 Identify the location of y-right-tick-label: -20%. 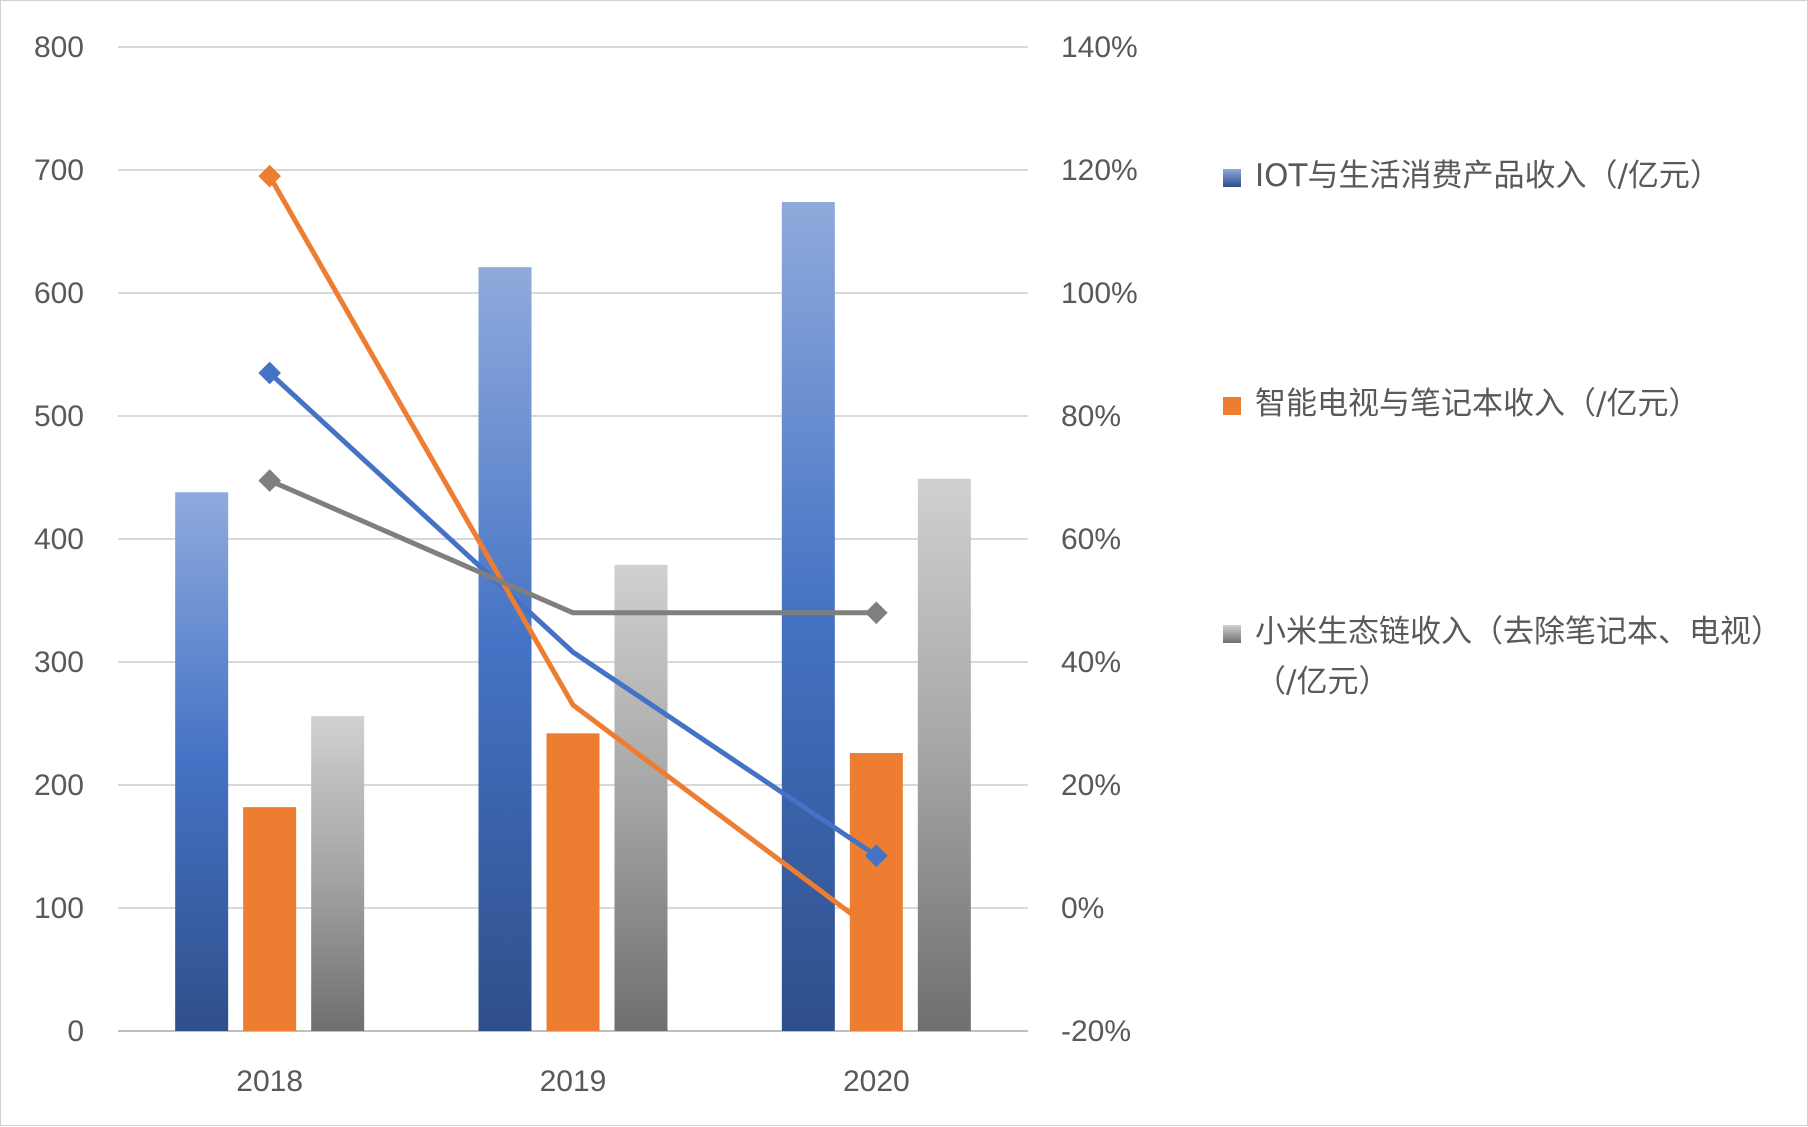
(1096, 1031).